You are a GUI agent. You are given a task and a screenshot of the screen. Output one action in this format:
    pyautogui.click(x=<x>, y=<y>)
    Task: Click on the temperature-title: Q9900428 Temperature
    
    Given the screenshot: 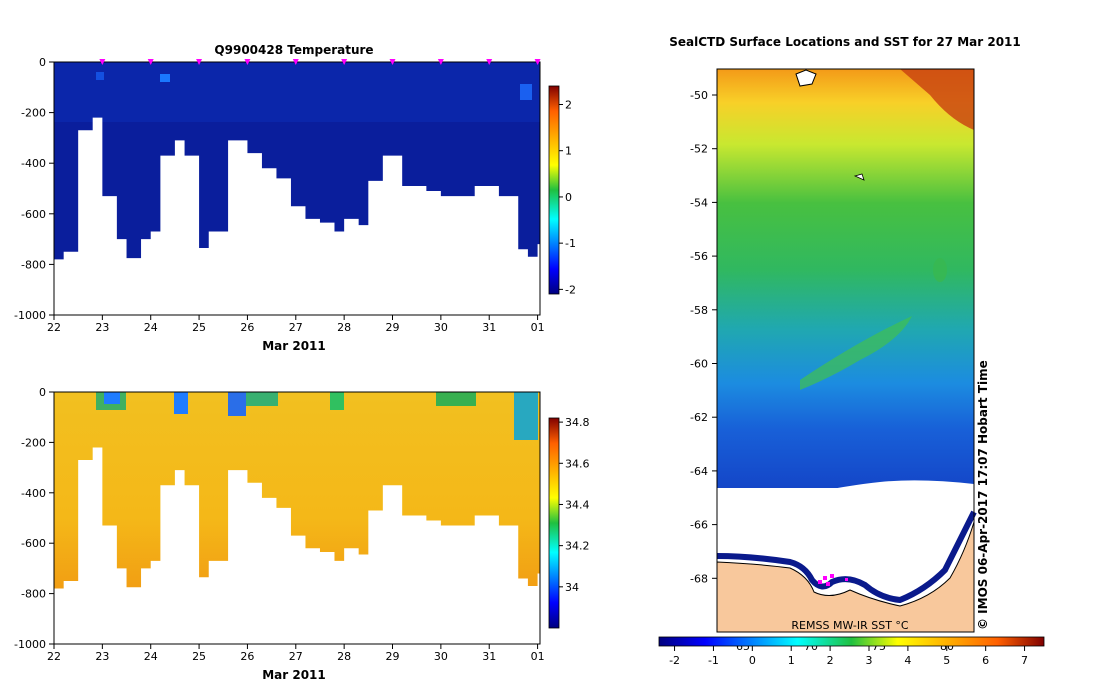 What is the action you would take?
    pyautogui.click(x=293, y=50)
    